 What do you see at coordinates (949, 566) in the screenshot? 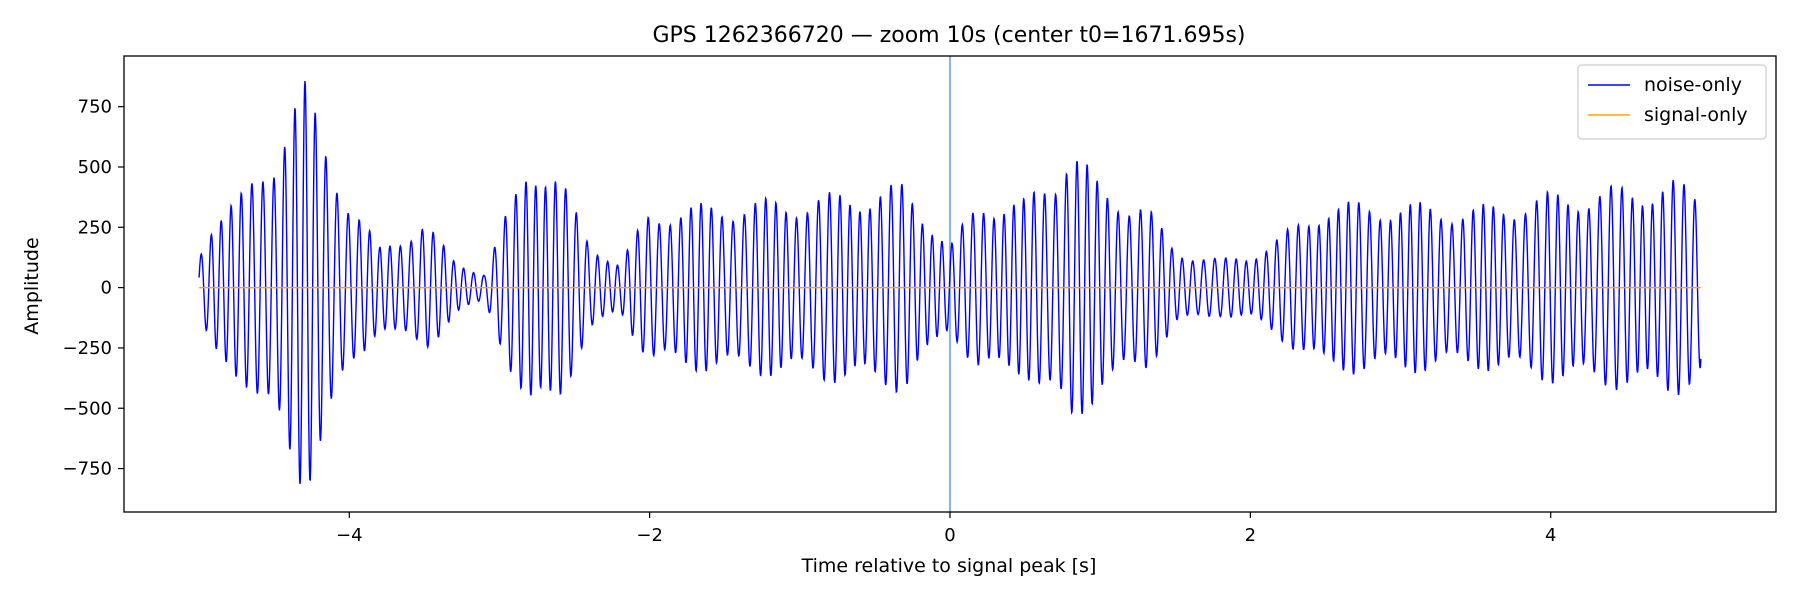
I see `x-axis-label: Time relative to signal peak [s]` at bounding box center [949, 566].